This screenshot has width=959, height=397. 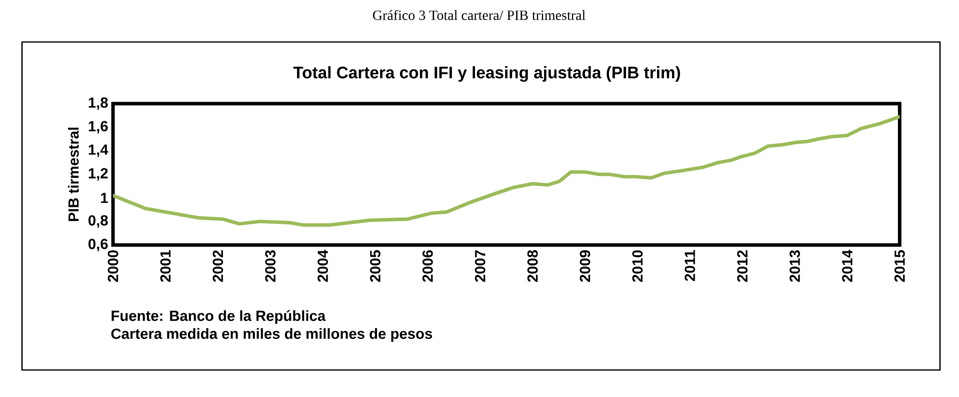 What do you see at coordinates (637, 266) in the screenshot?
I see `x-tick-label: 2010` at bounding box center [637, 266].